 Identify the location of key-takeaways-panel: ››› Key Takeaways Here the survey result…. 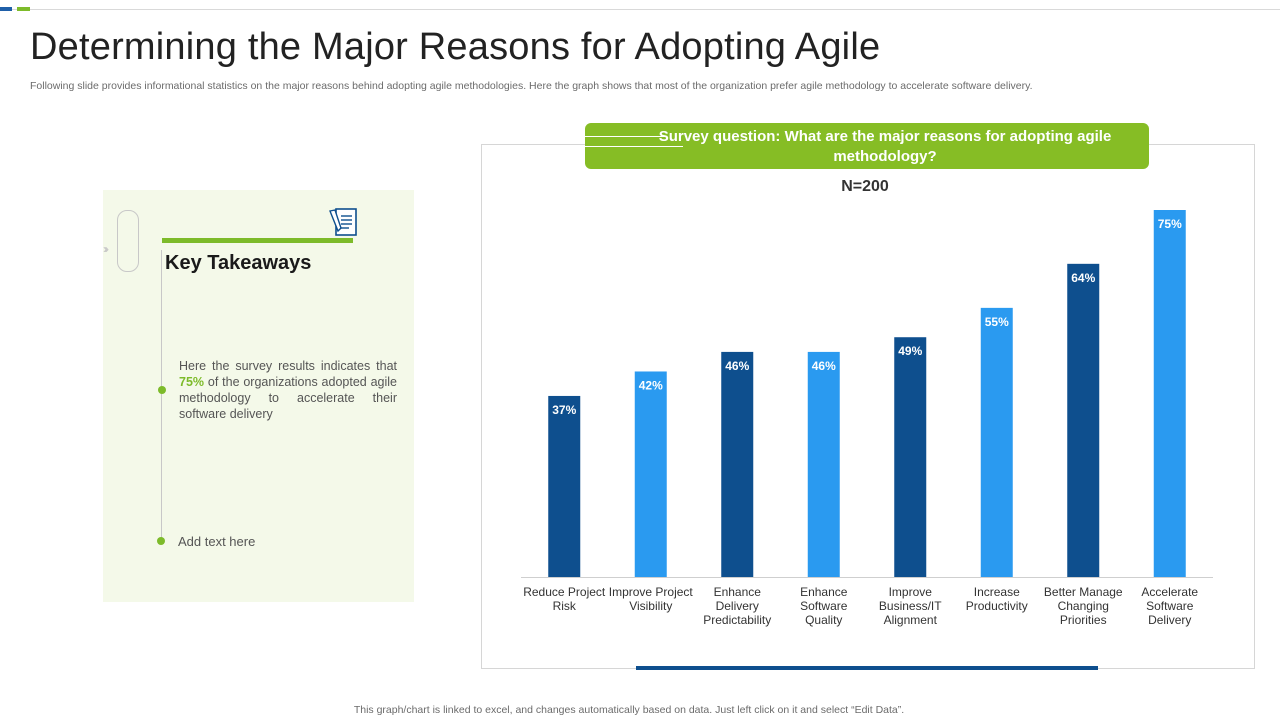
(258, 396).